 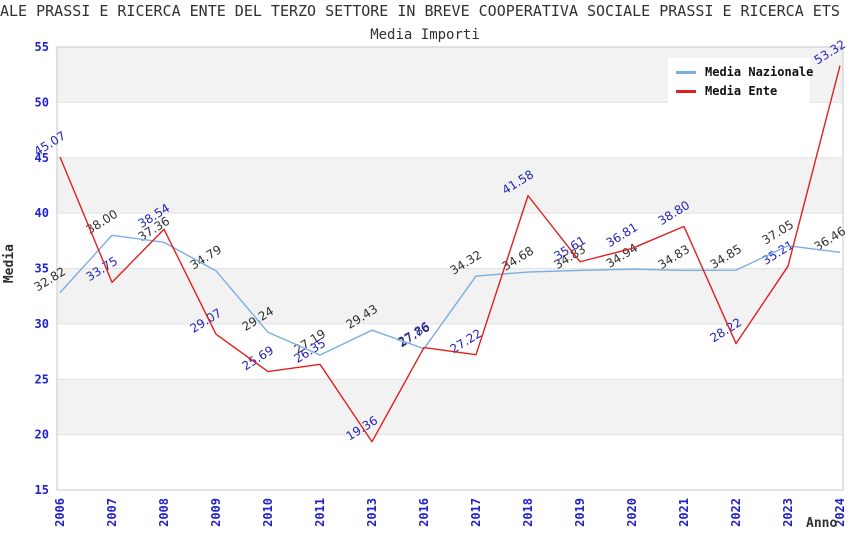 What do you see at coordinates (42, 47) in the screenshot?
I see `svg-text: 55` at bounding box center [42, 47].